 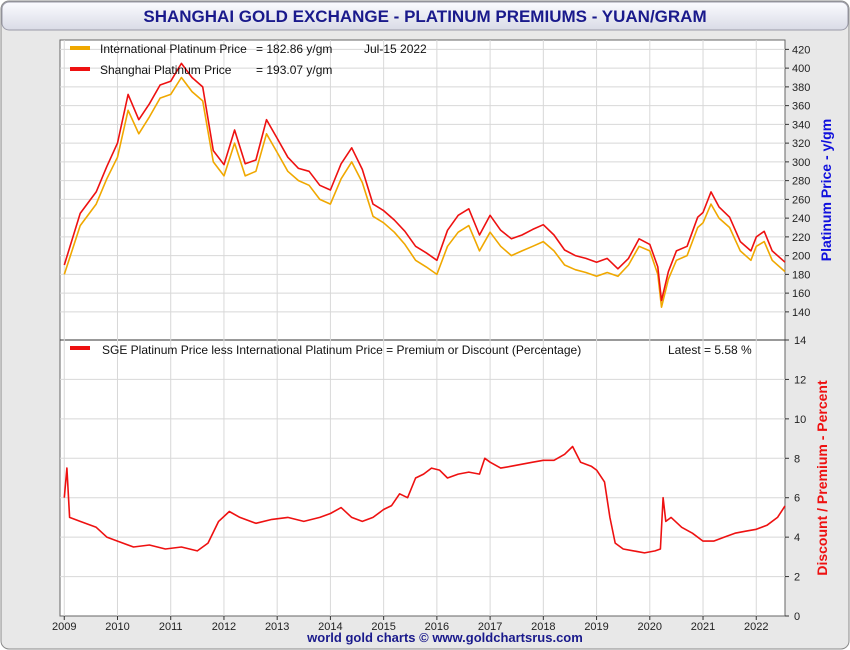 I want to click on year-tick-label: 2017, so click(x=490, y=627).